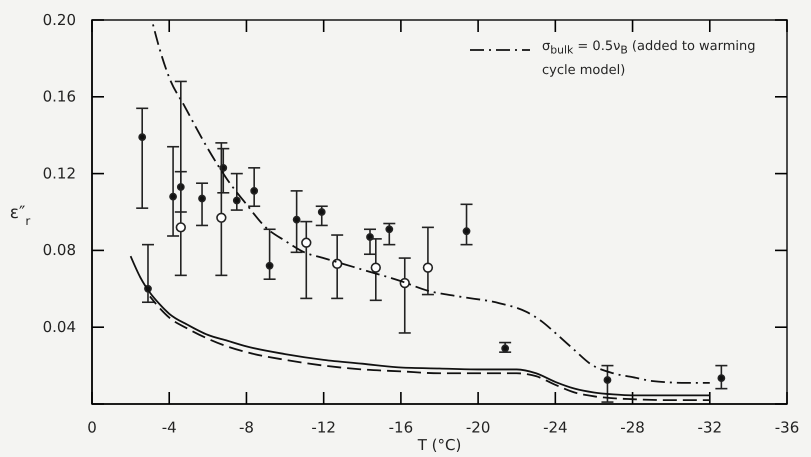 The image size is (811, 457). Describe the element at coordinates (787, 427) in the screenshot. I see `x-tick-label: -36` at that location.